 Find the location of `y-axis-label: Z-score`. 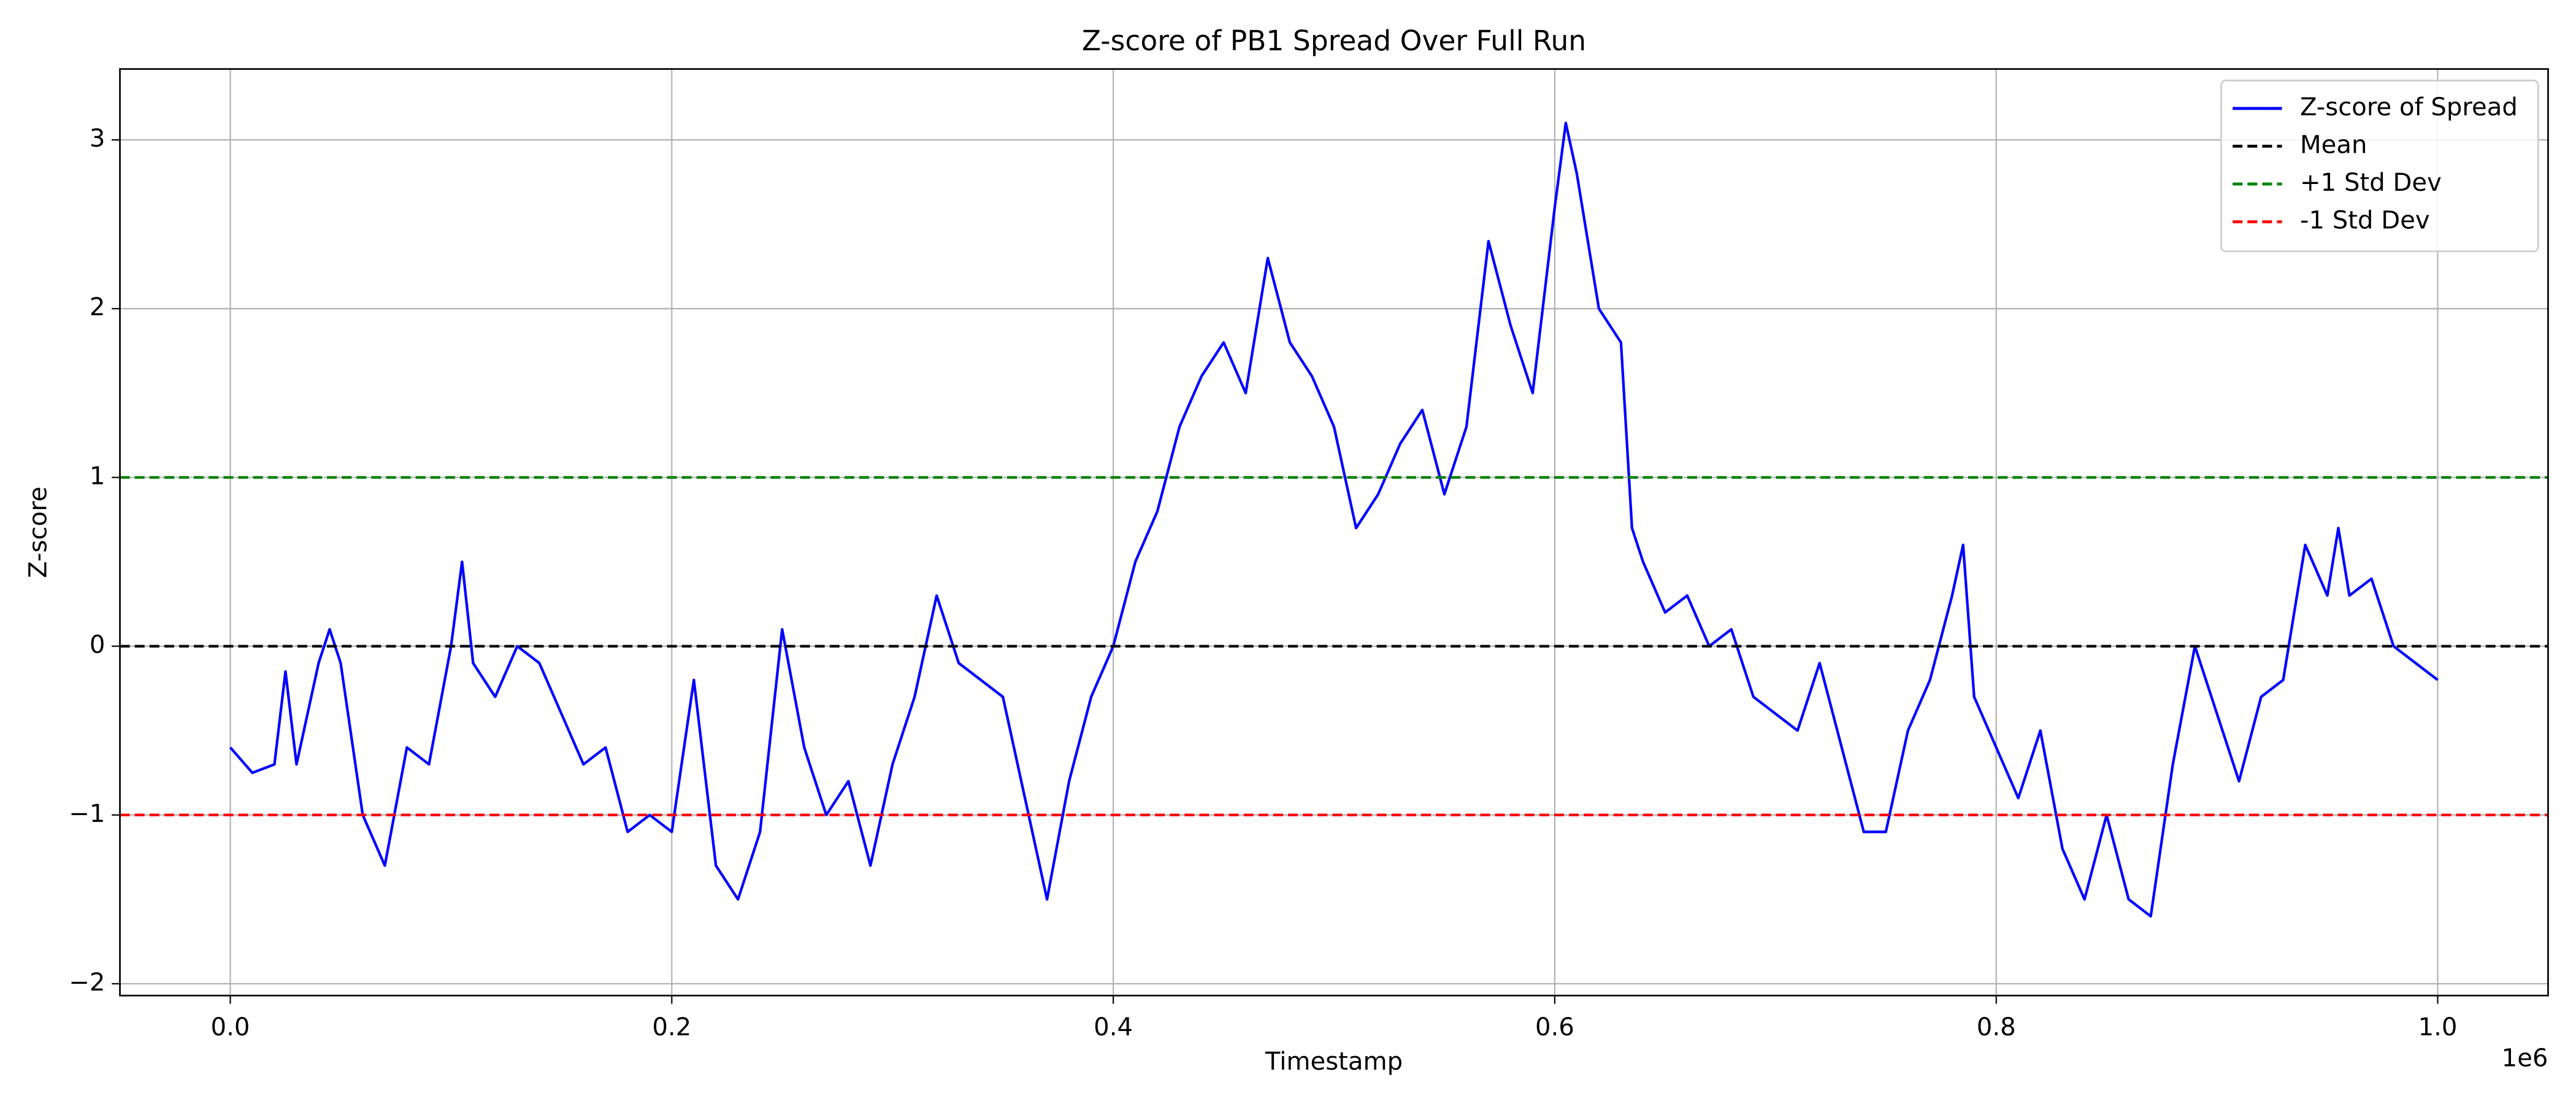

y-axis-label: Z-score is located at coordinates (38, 532).